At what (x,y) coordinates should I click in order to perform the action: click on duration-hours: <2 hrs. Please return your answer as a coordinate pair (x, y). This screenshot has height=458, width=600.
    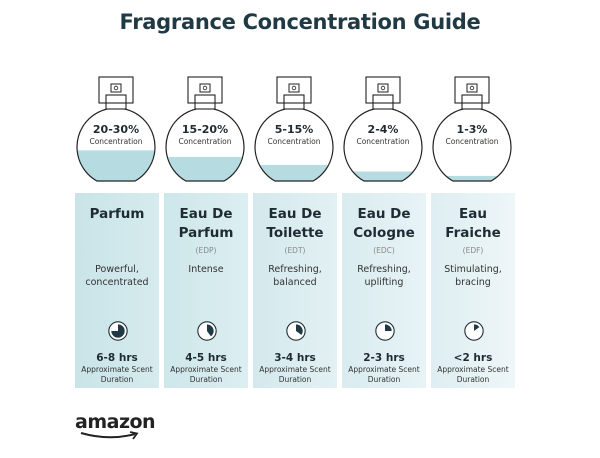
    Looking at the image, I should click on (473, 358).